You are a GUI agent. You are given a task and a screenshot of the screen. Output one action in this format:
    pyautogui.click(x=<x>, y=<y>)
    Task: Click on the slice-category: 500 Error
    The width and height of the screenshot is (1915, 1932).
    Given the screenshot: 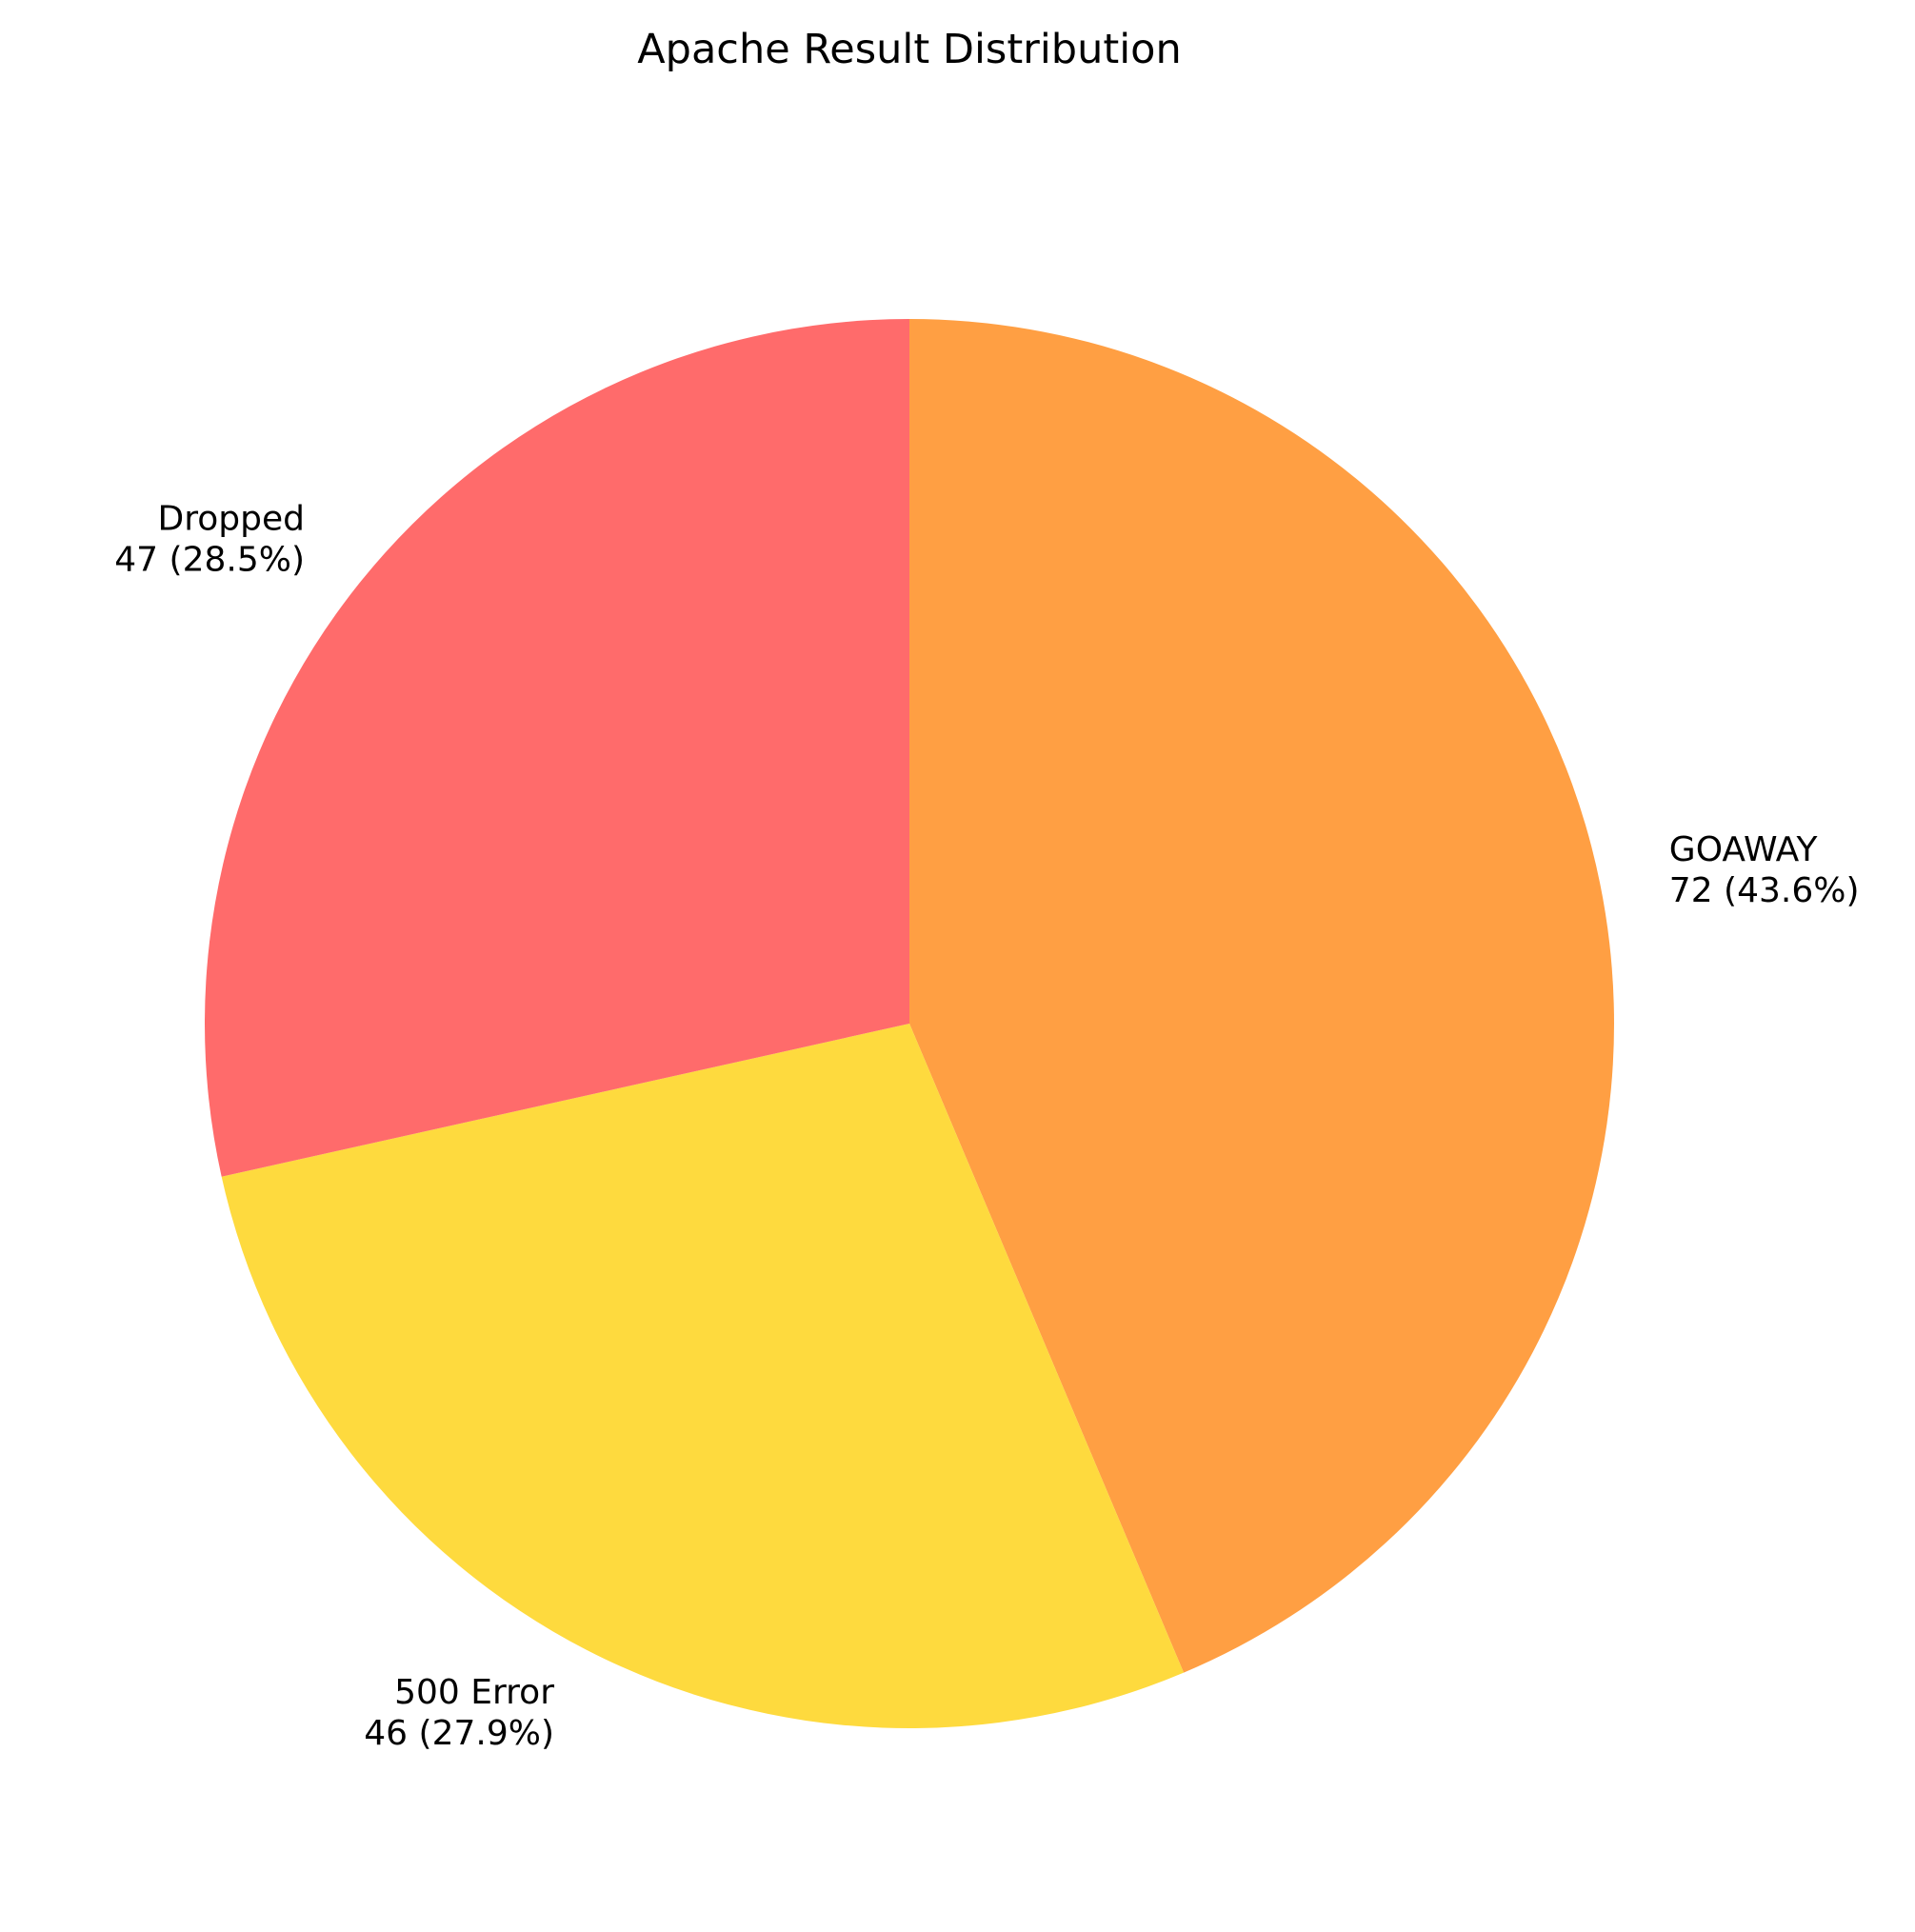 What is the action you would take?
    pyautogui.click(x=474, y=1692)
    